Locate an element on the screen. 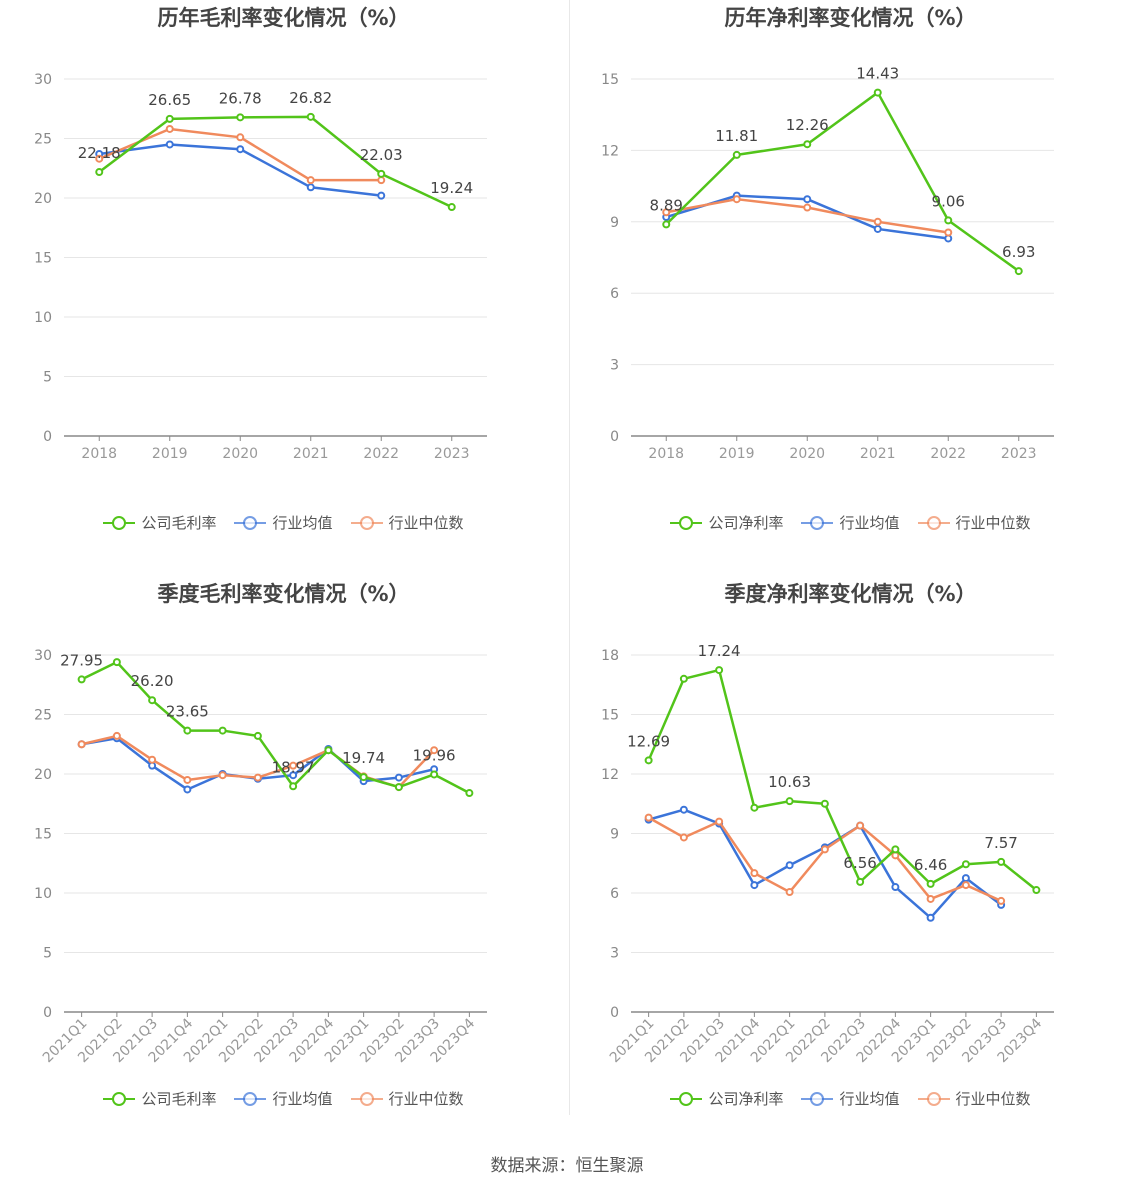 The width and height of the screenshot is (1134, 1188). data-label: 23.65 is located at coordinates (187, 712).